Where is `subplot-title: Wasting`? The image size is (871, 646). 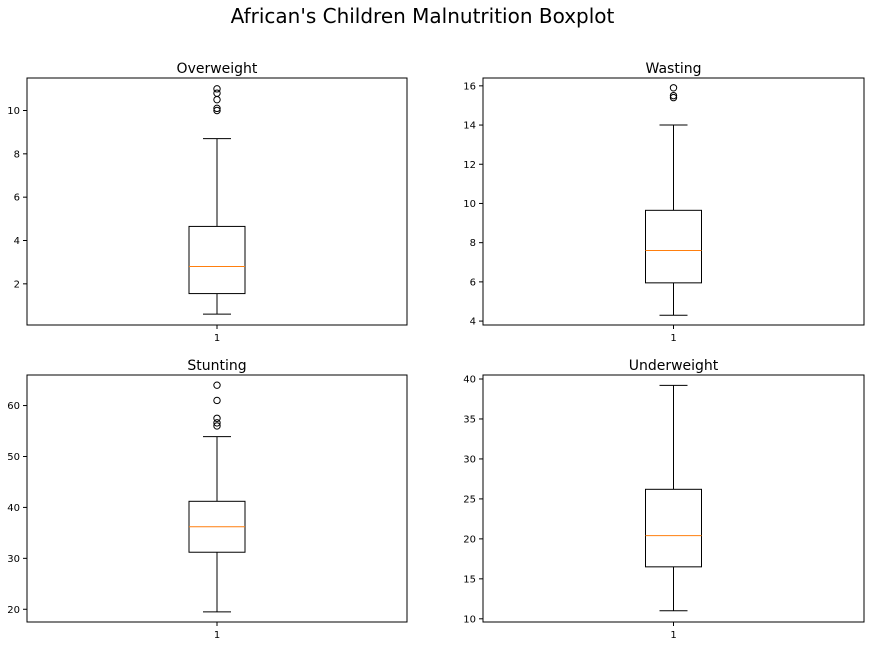 subplot-title: Wasting is located at coordinates (674, 69).